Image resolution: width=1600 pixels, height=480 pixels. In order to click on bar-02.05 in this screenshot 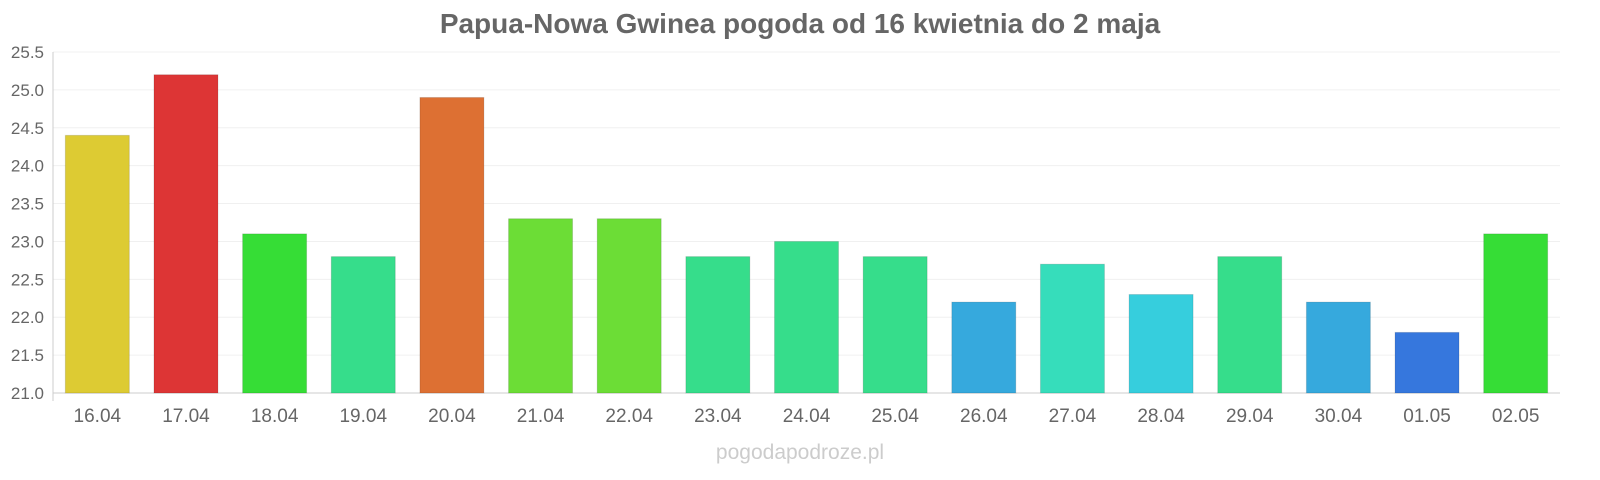, I will do `click(1516, 313)`.